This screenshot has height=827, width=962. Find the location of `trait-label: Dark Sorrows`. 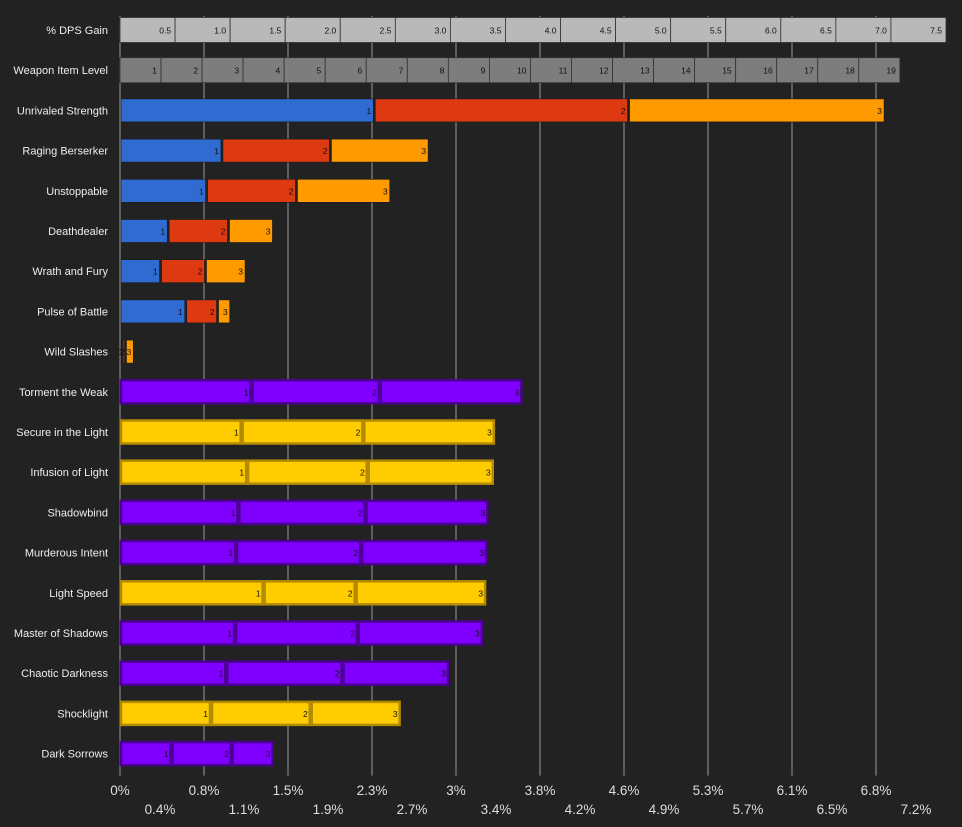

trait-label: Dark Sorrows is located at coordinates (74, 755).